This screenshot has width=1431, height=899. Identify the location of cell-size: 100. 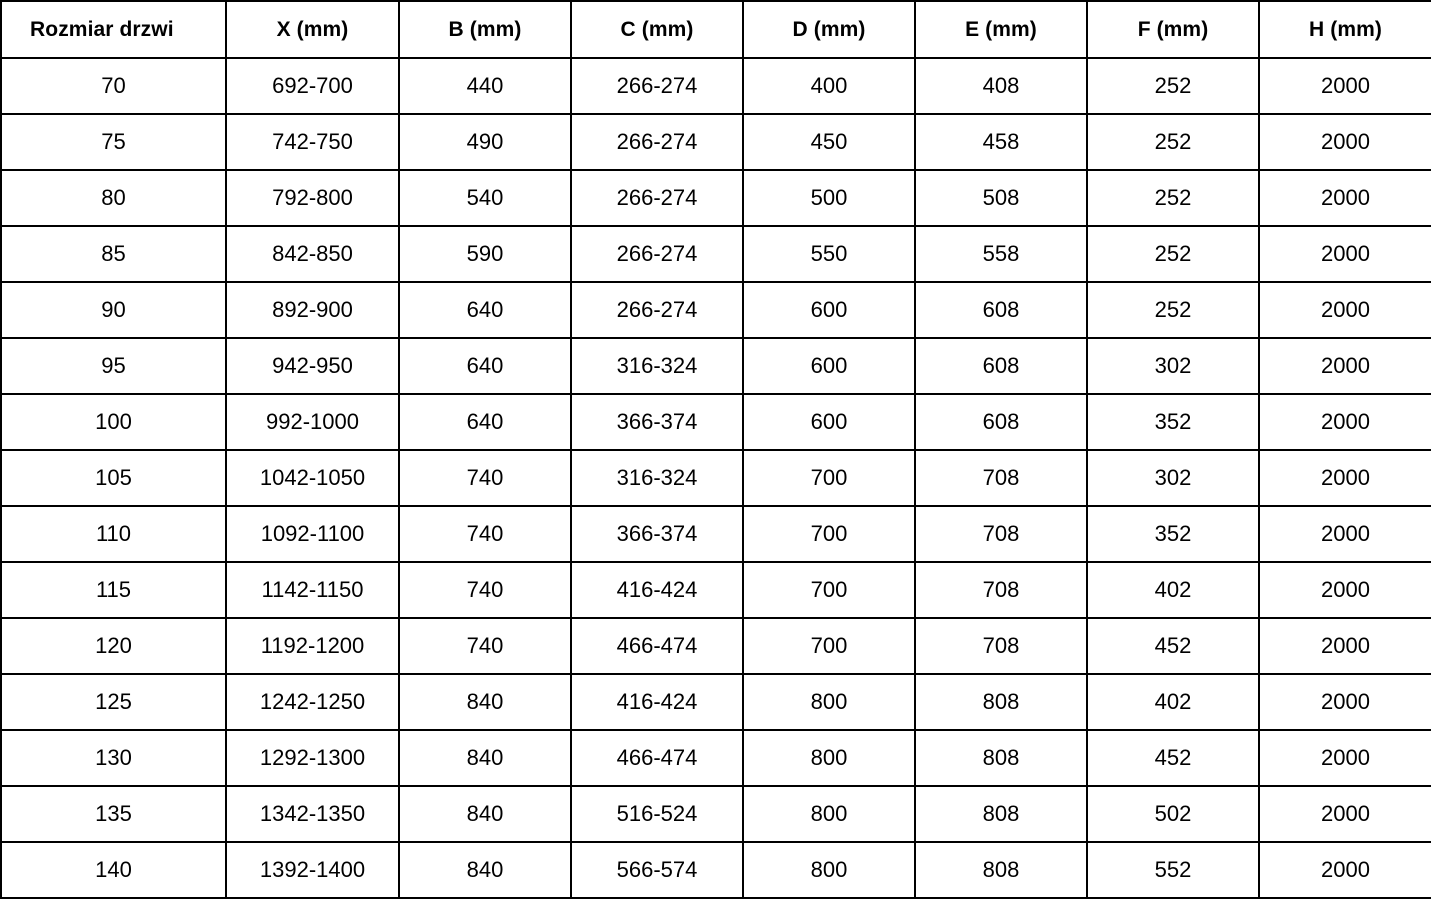
(113, 422).